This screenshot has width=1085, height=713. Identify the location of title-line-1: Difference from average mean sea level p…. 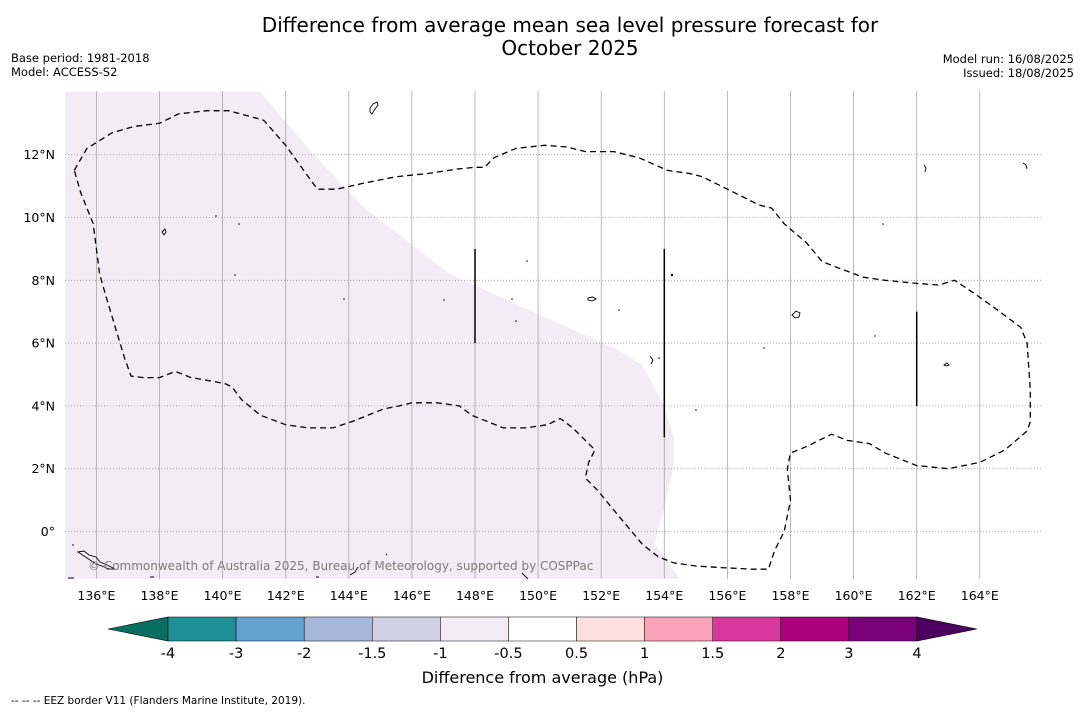
(570, 25).